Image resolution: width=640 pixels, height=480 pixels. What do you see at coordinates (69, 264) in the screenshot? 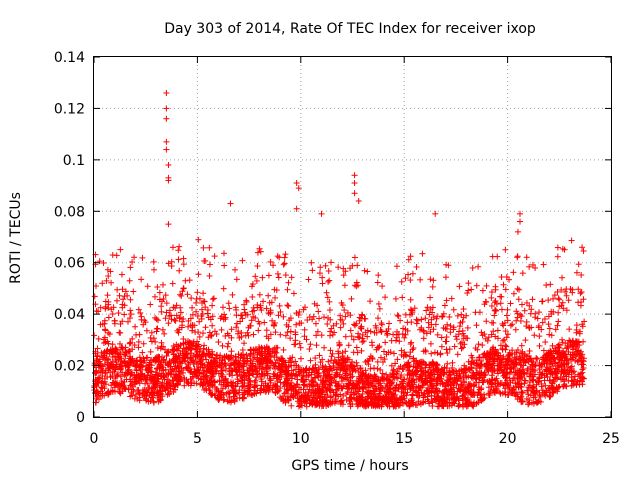
I see `y-tick-label: 0.06` at bounding box center [69, 264].